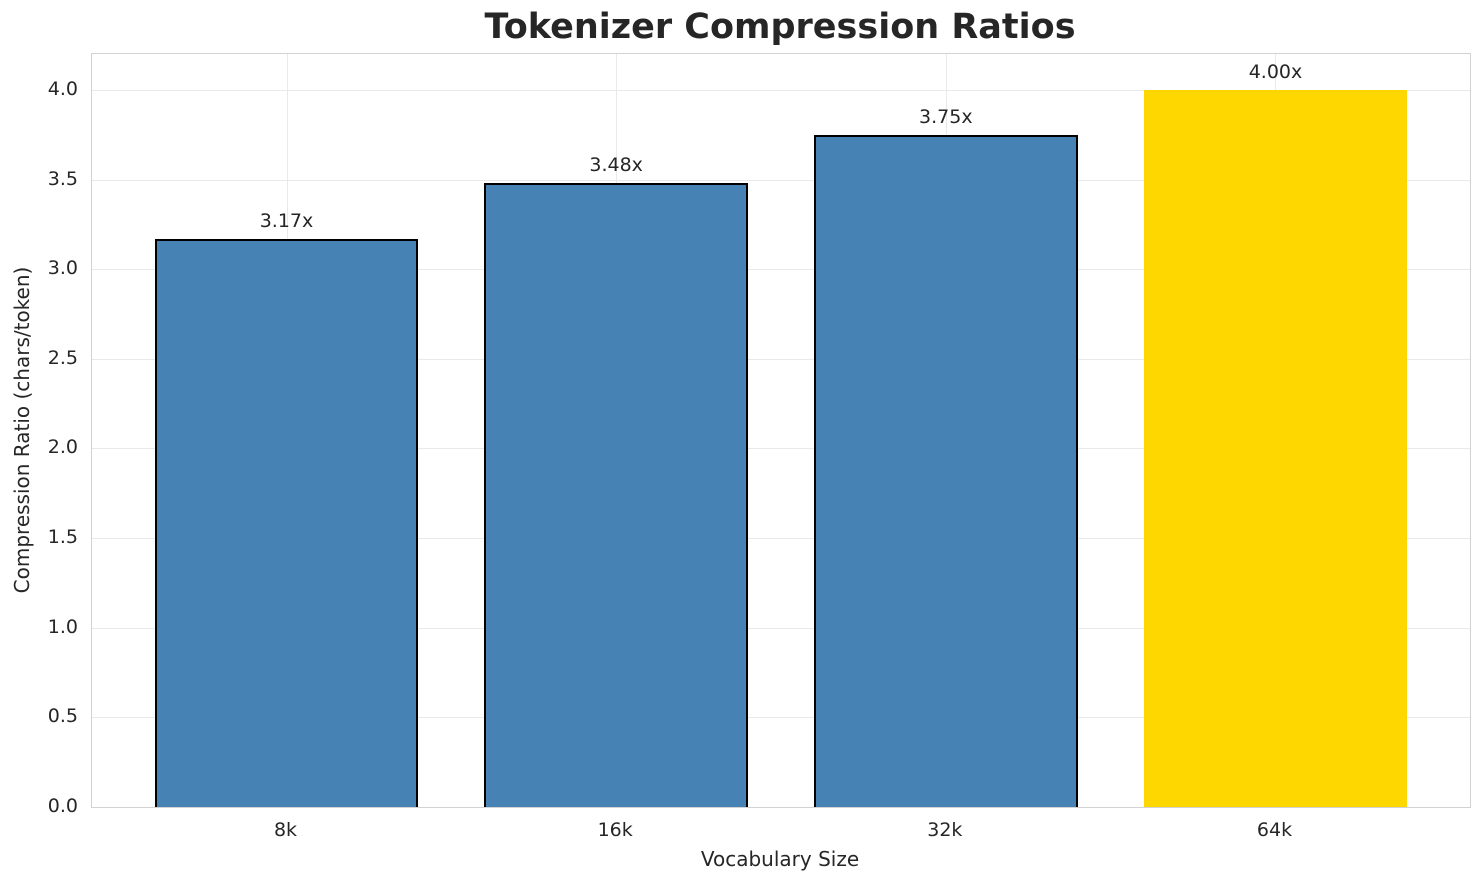  Describe the element at coordinates (945, 830) in the screenshot. I see `x-tick-label-32k: 32k` at that location.